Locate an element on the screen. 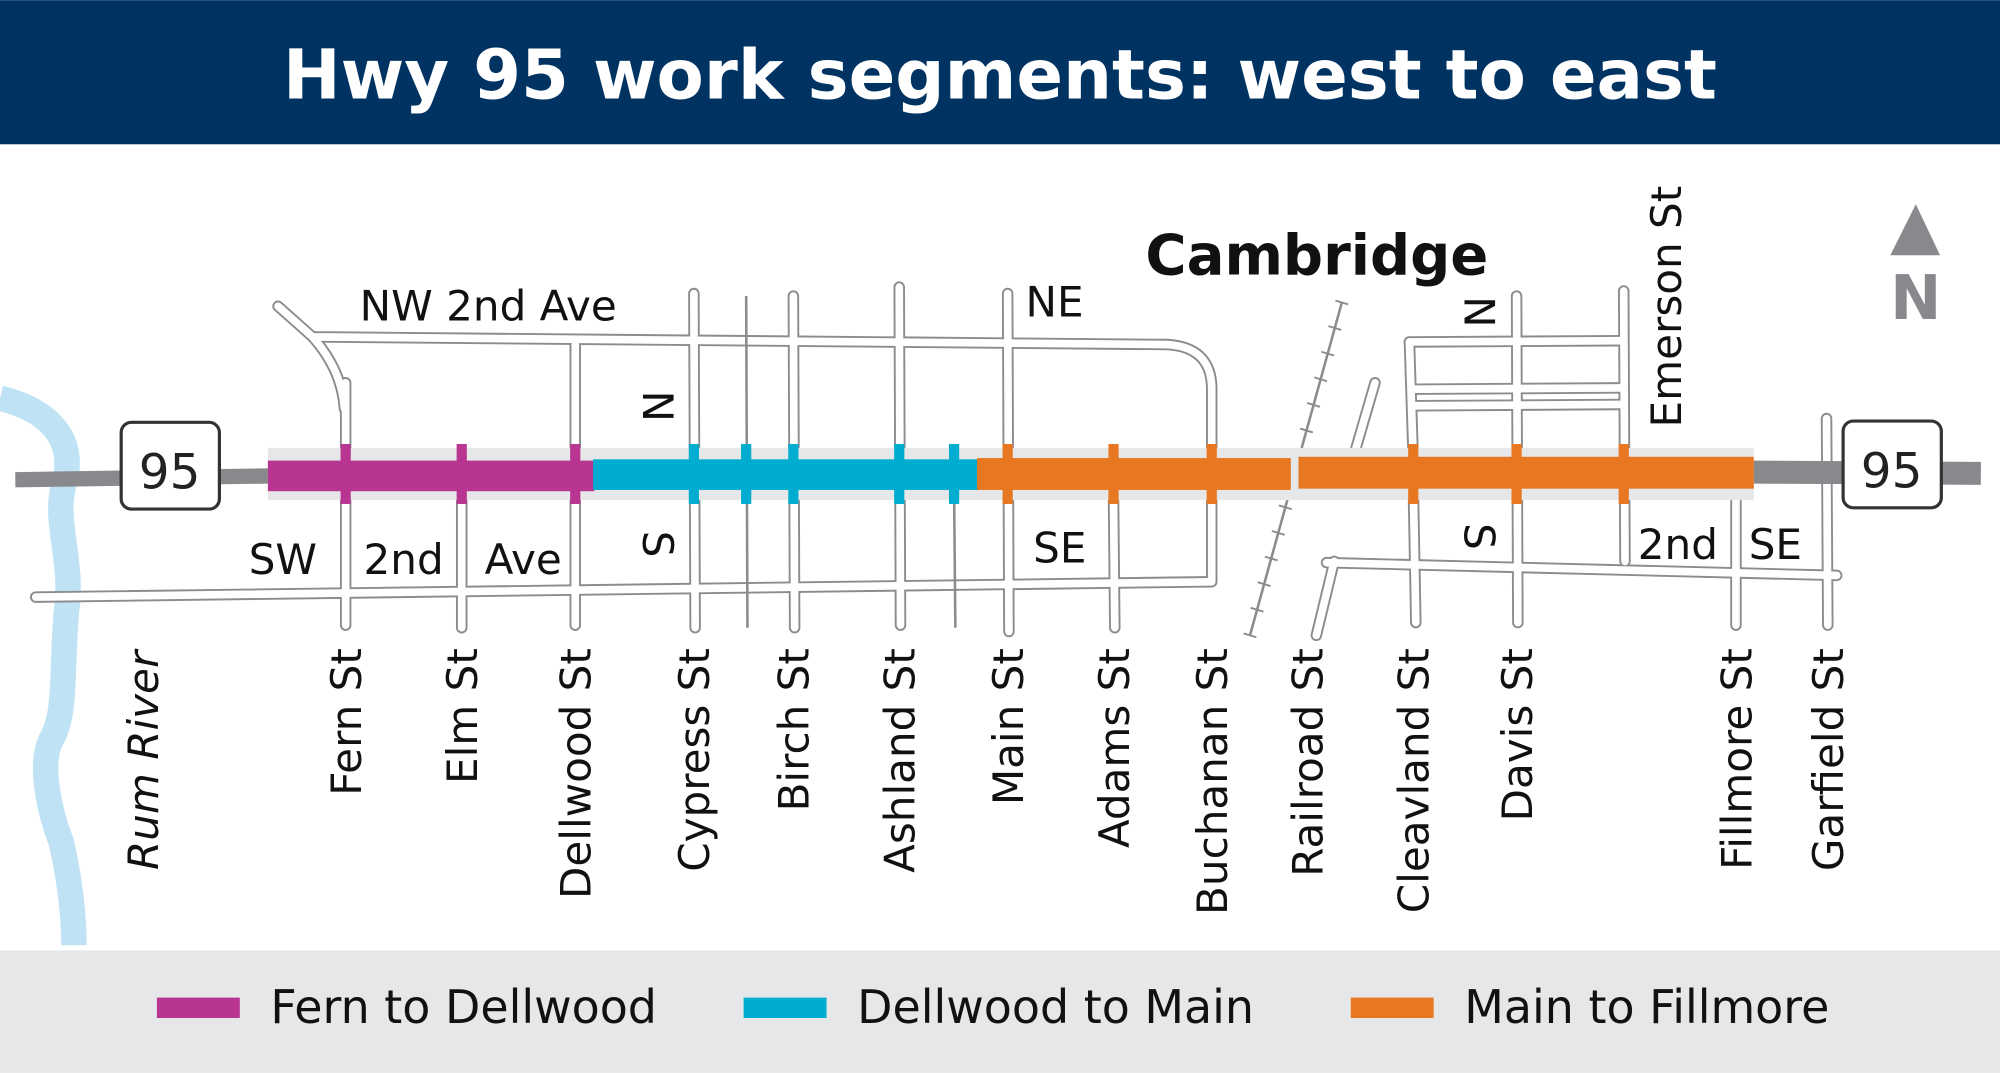 This screenshot has width=2000, height=1073. svg-text: Fern to Dellwood is located at coordinates (463, 1007).